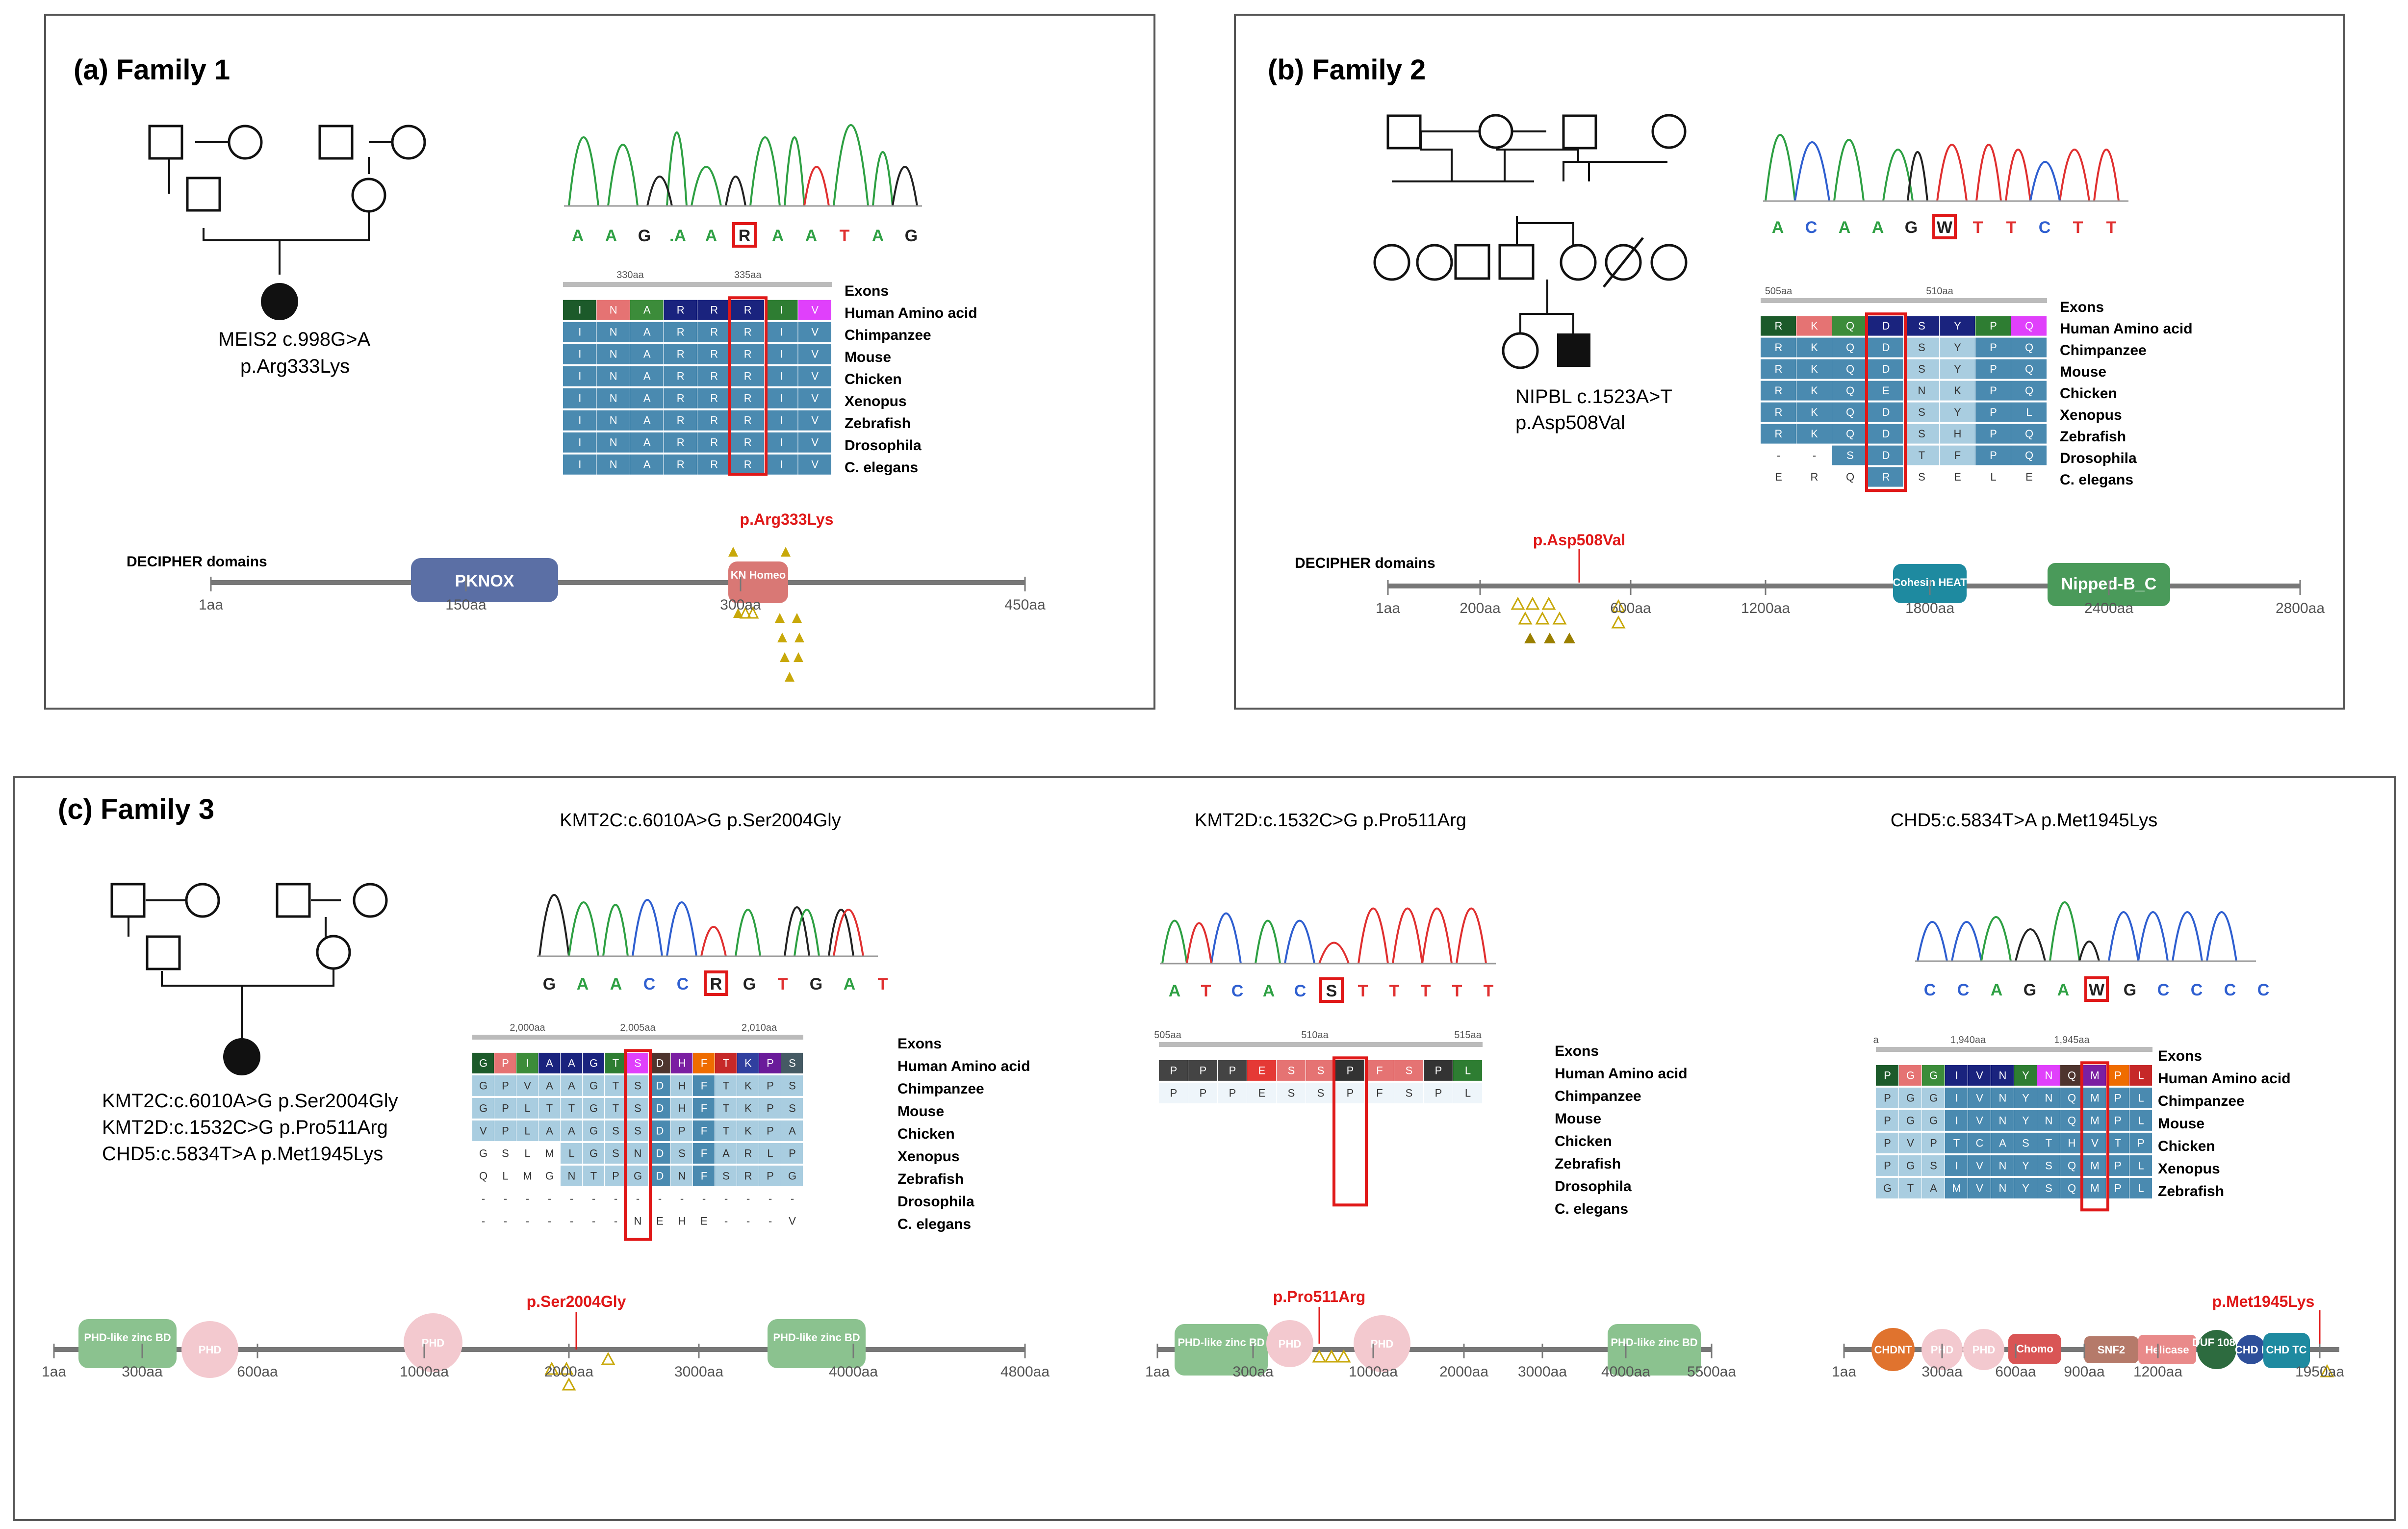 Image resolution: width=2408 pixels, height=1529 pixels. I want to click on ruler-label: 2,000aa, so click(527, 1027).